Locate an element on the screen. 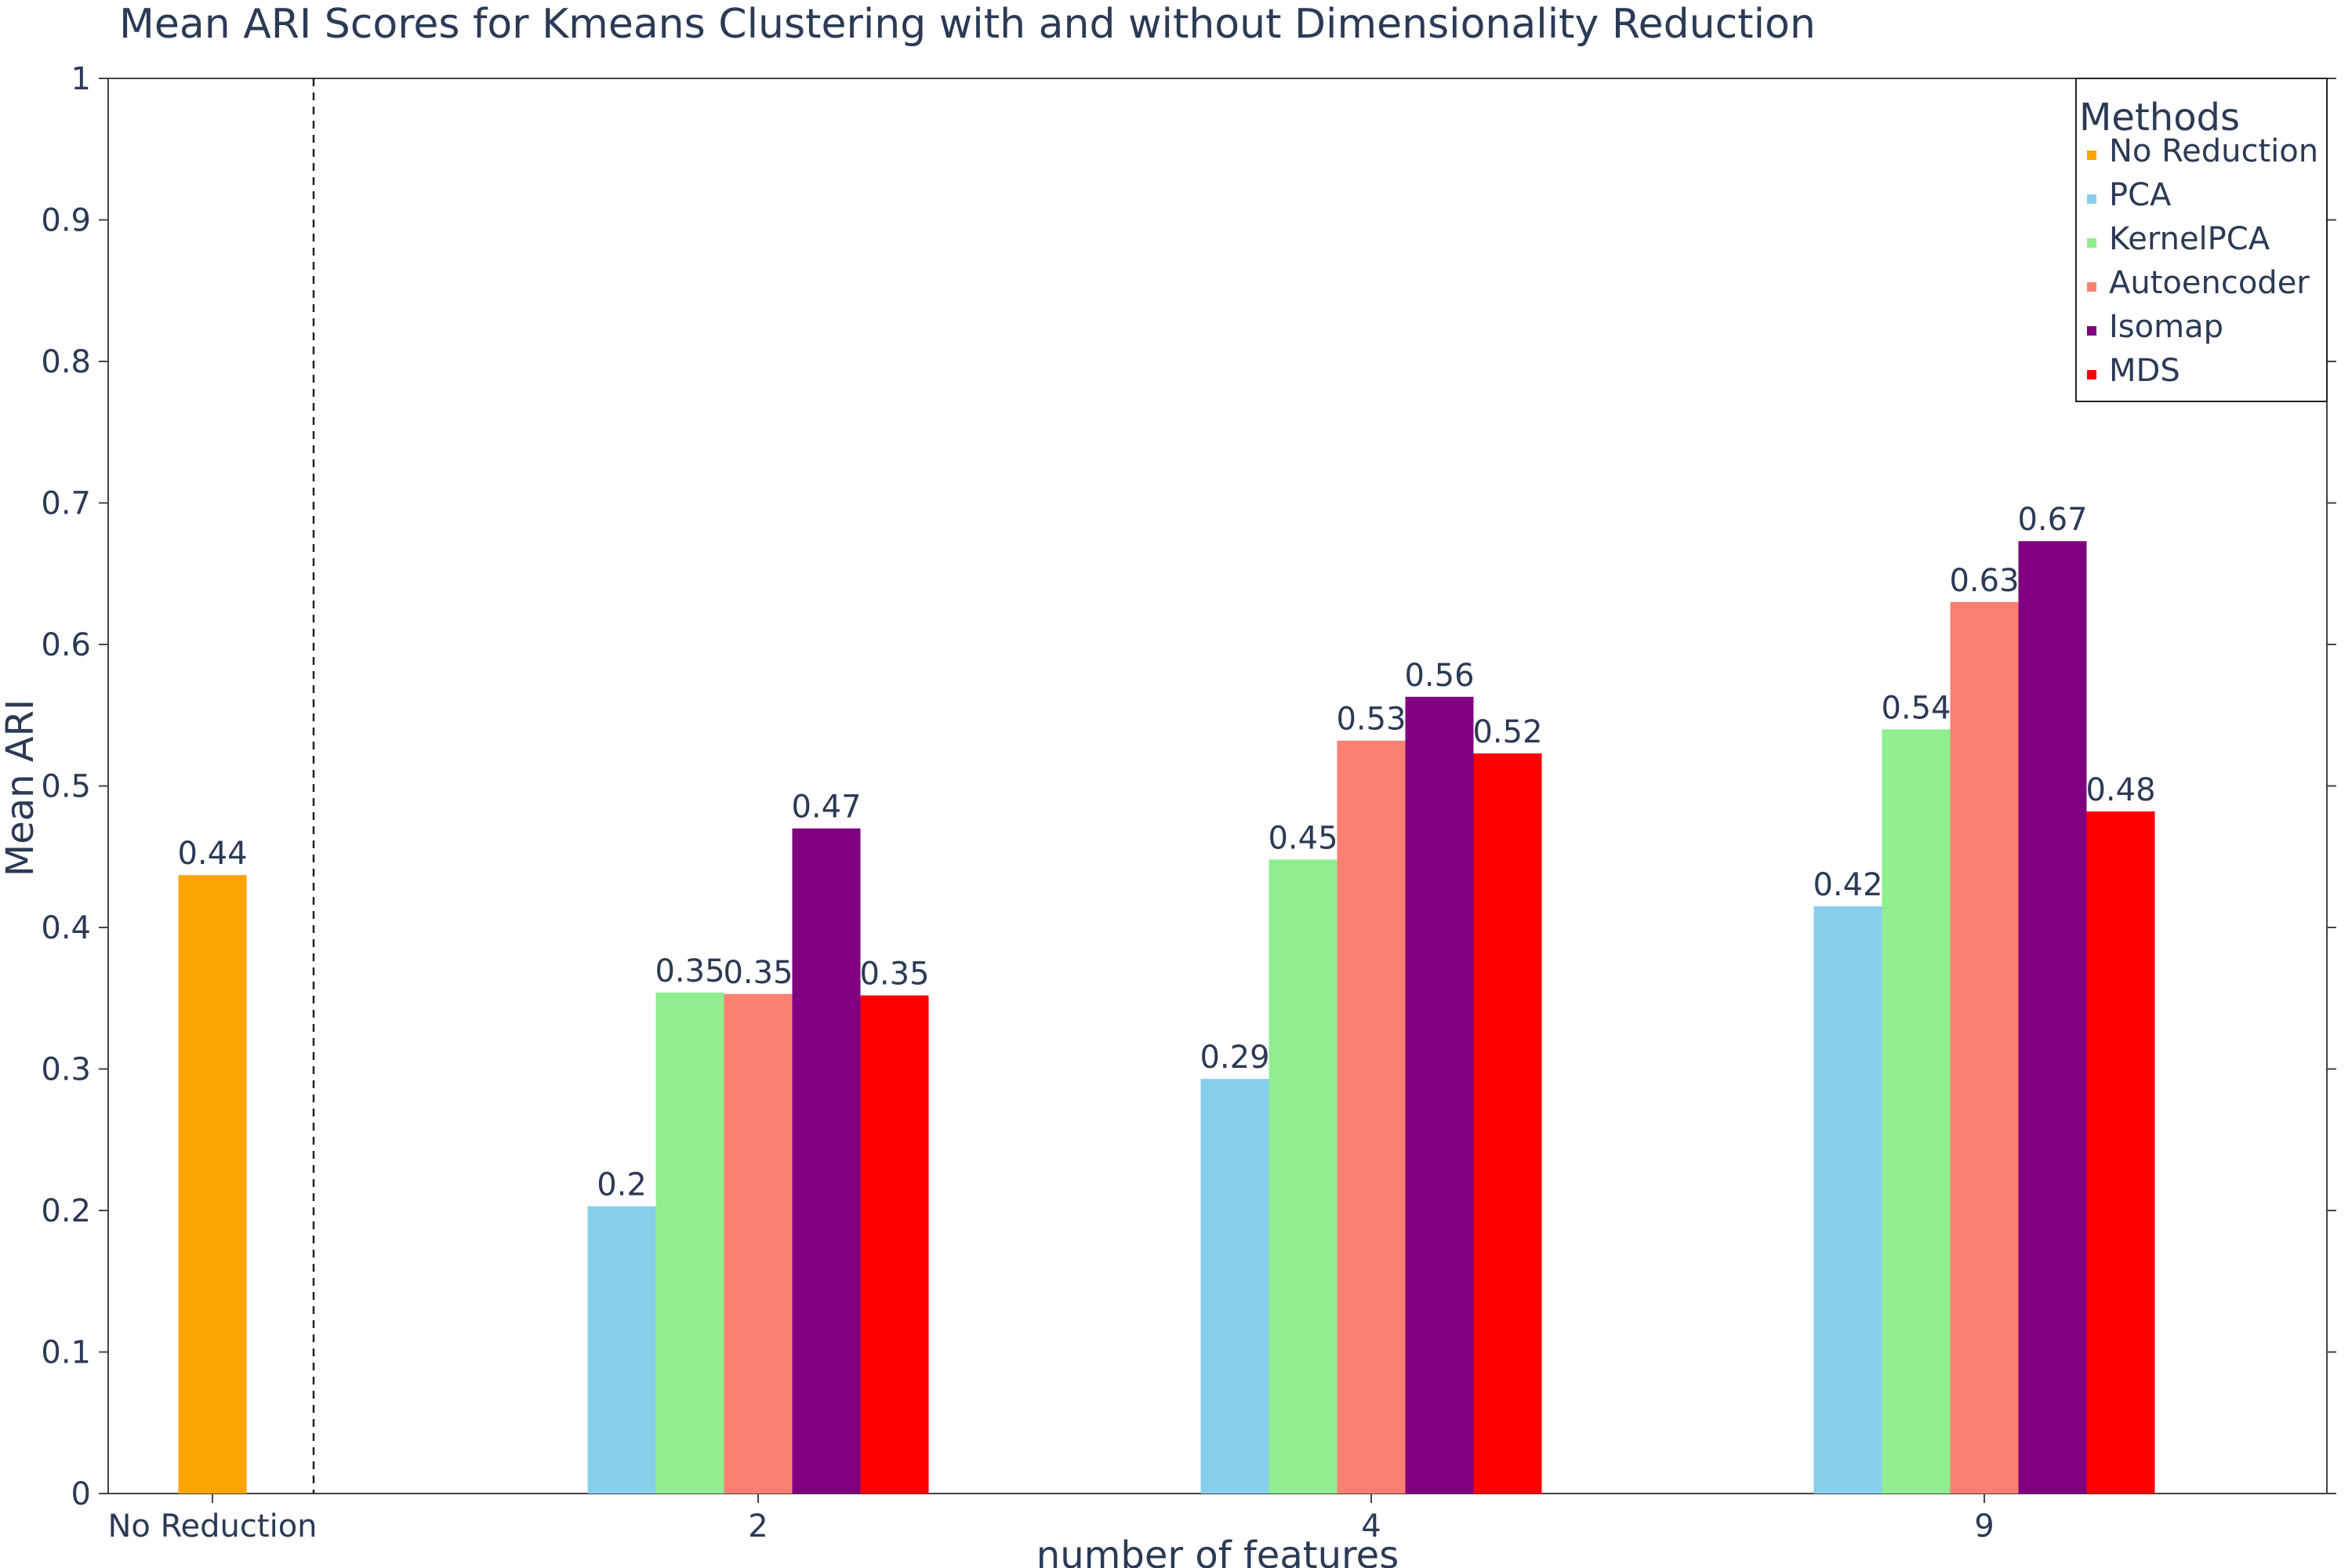  data-label: 0.29 is located at coordinates (1234, 1058).